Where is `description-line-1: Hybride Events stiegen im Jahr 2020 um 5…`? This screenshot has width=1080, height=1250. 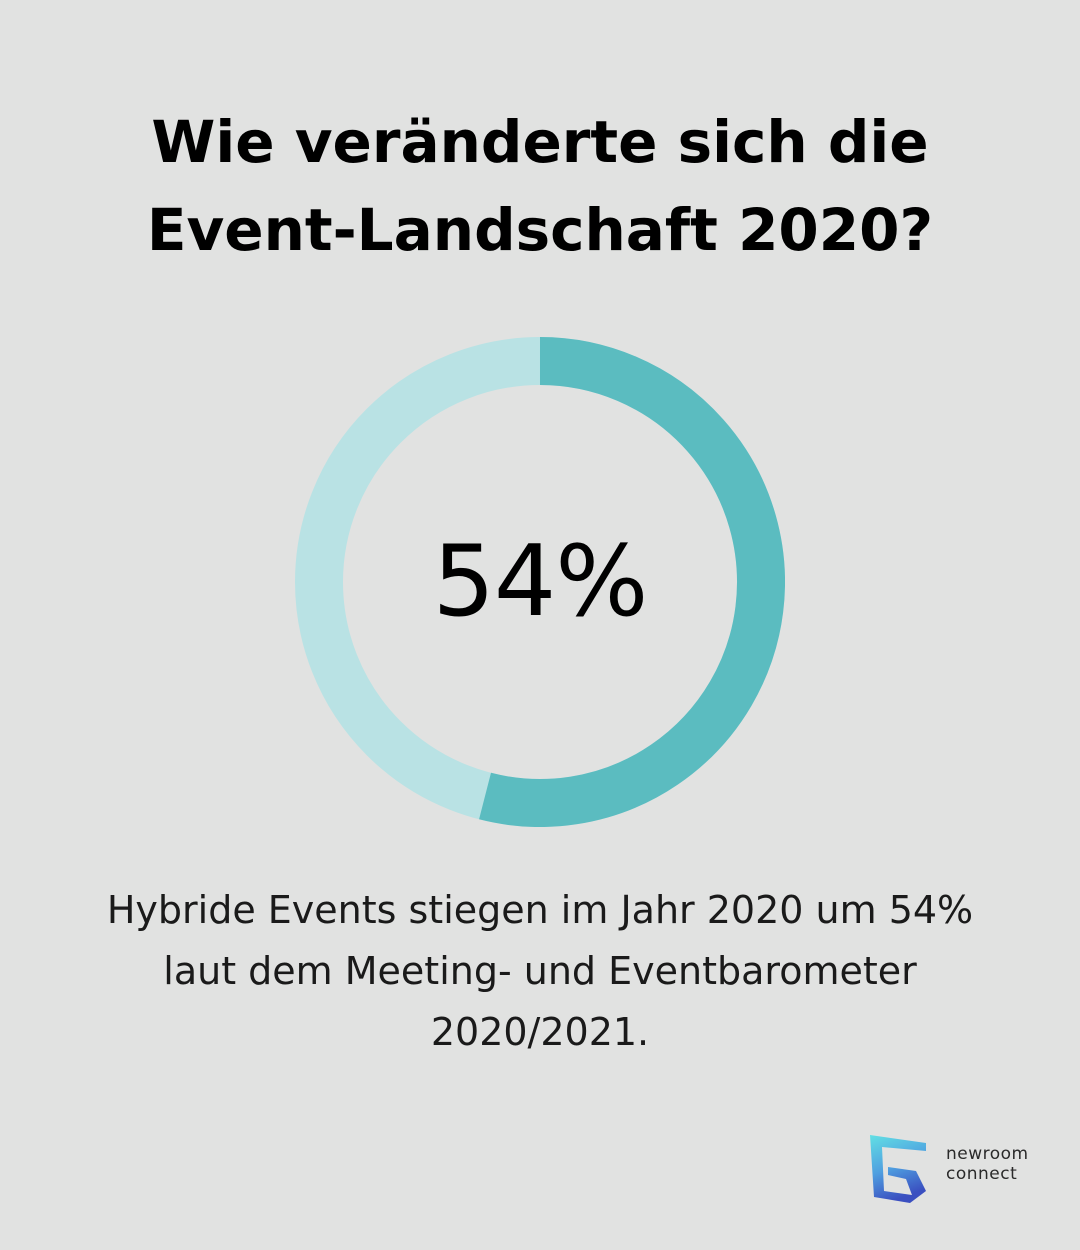
description-line-1: Hybride Events stiegen im Jahr 2020 um 5… is located at coordinates (540, 910).